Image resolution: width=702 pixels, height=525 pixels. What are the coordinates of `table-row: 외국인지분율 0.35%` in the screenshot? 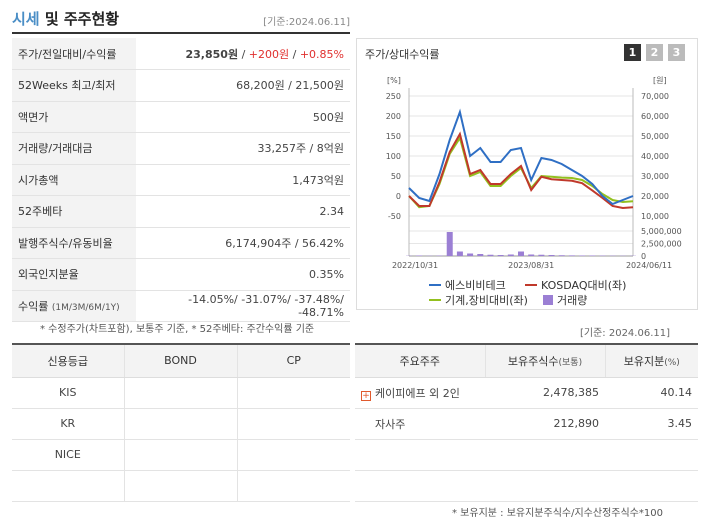 It's located at (181, 274).